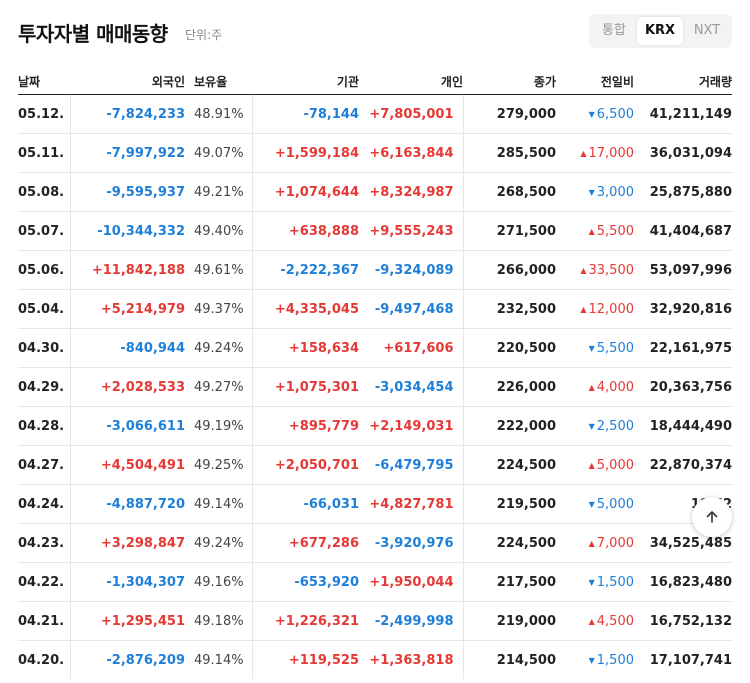  Describe the element at coordinates (683, 426) in the screenshot. I see `row-volume: 18,444,490` at that location.